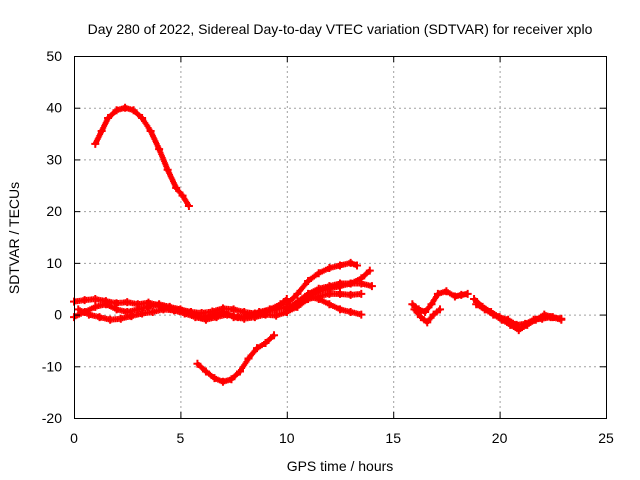  I want to click on y-tick-label: 20, so click(54, 211).